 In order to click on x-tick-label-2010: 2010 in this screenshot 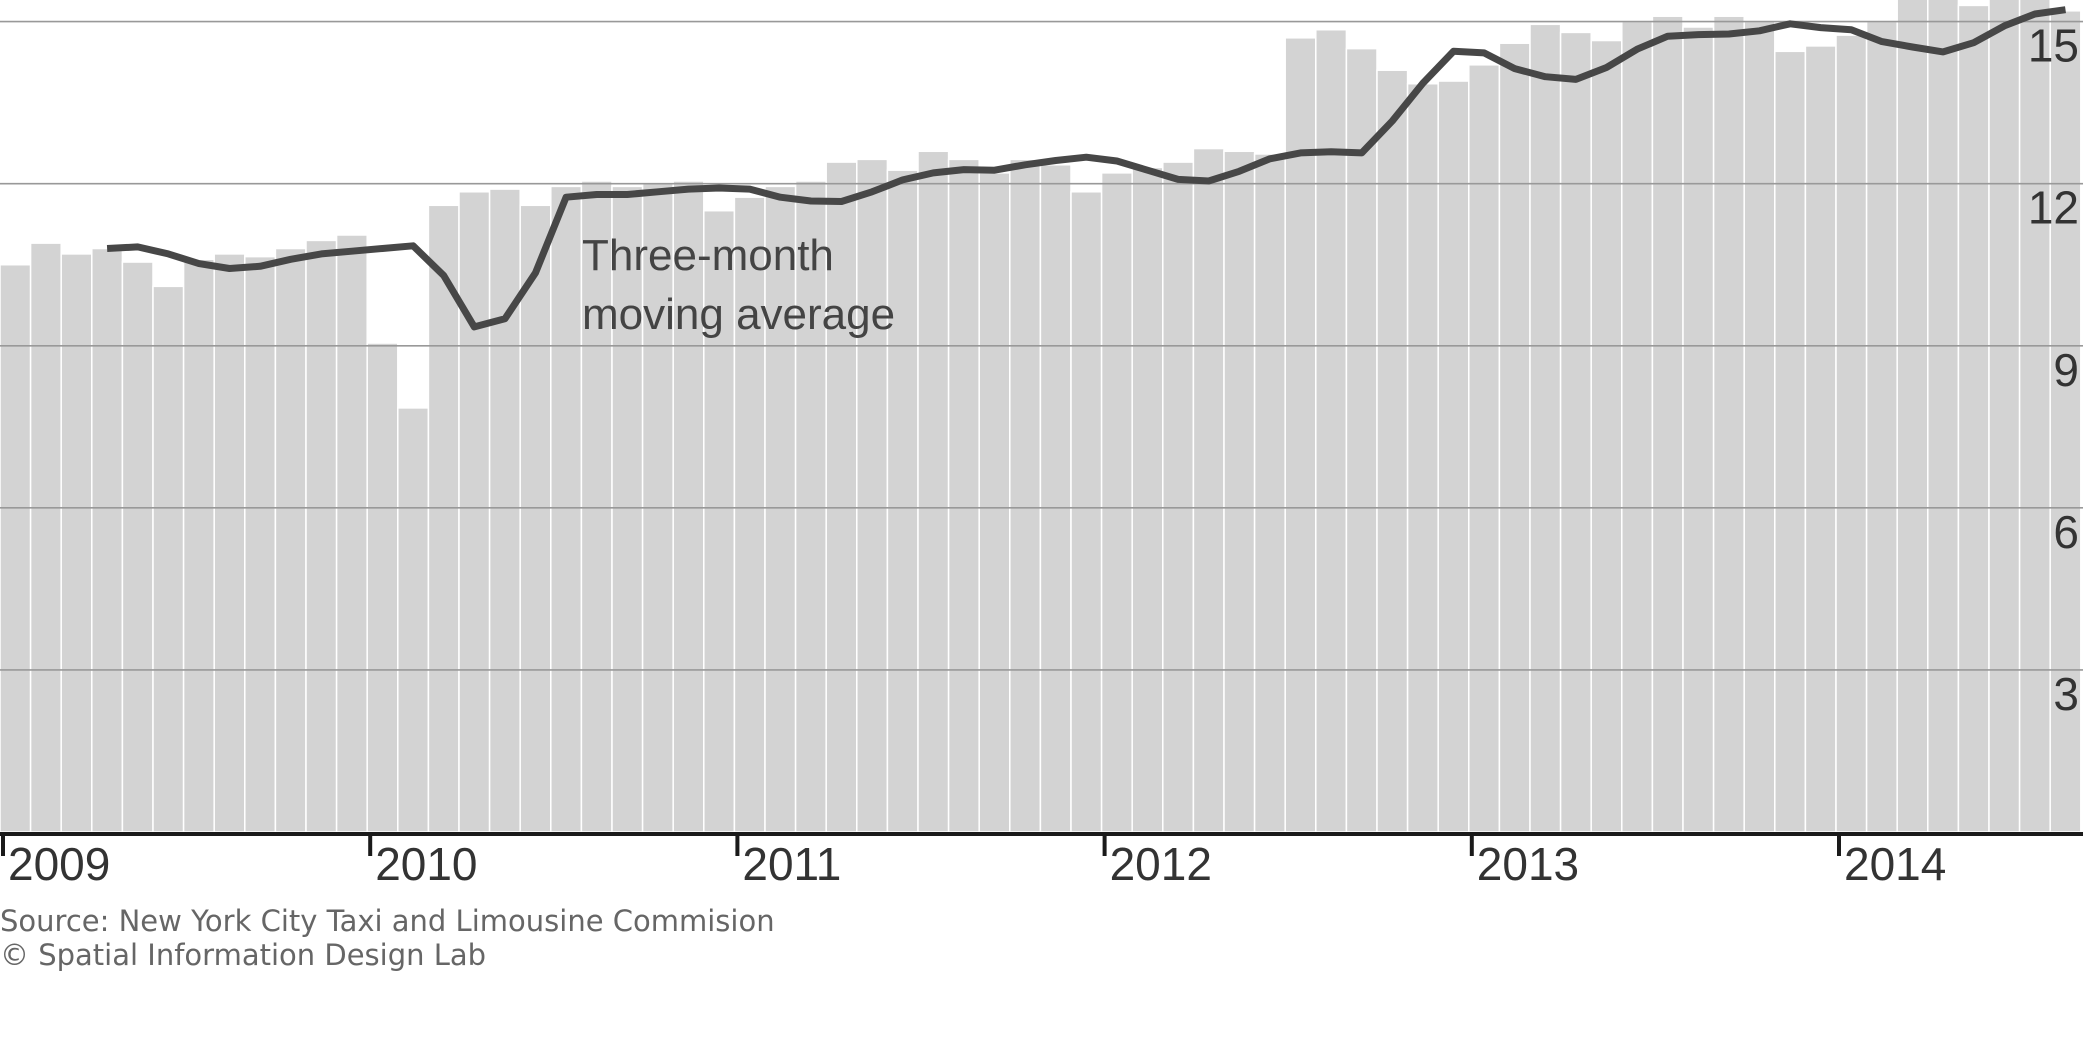, I will do `click(426, 864)`.